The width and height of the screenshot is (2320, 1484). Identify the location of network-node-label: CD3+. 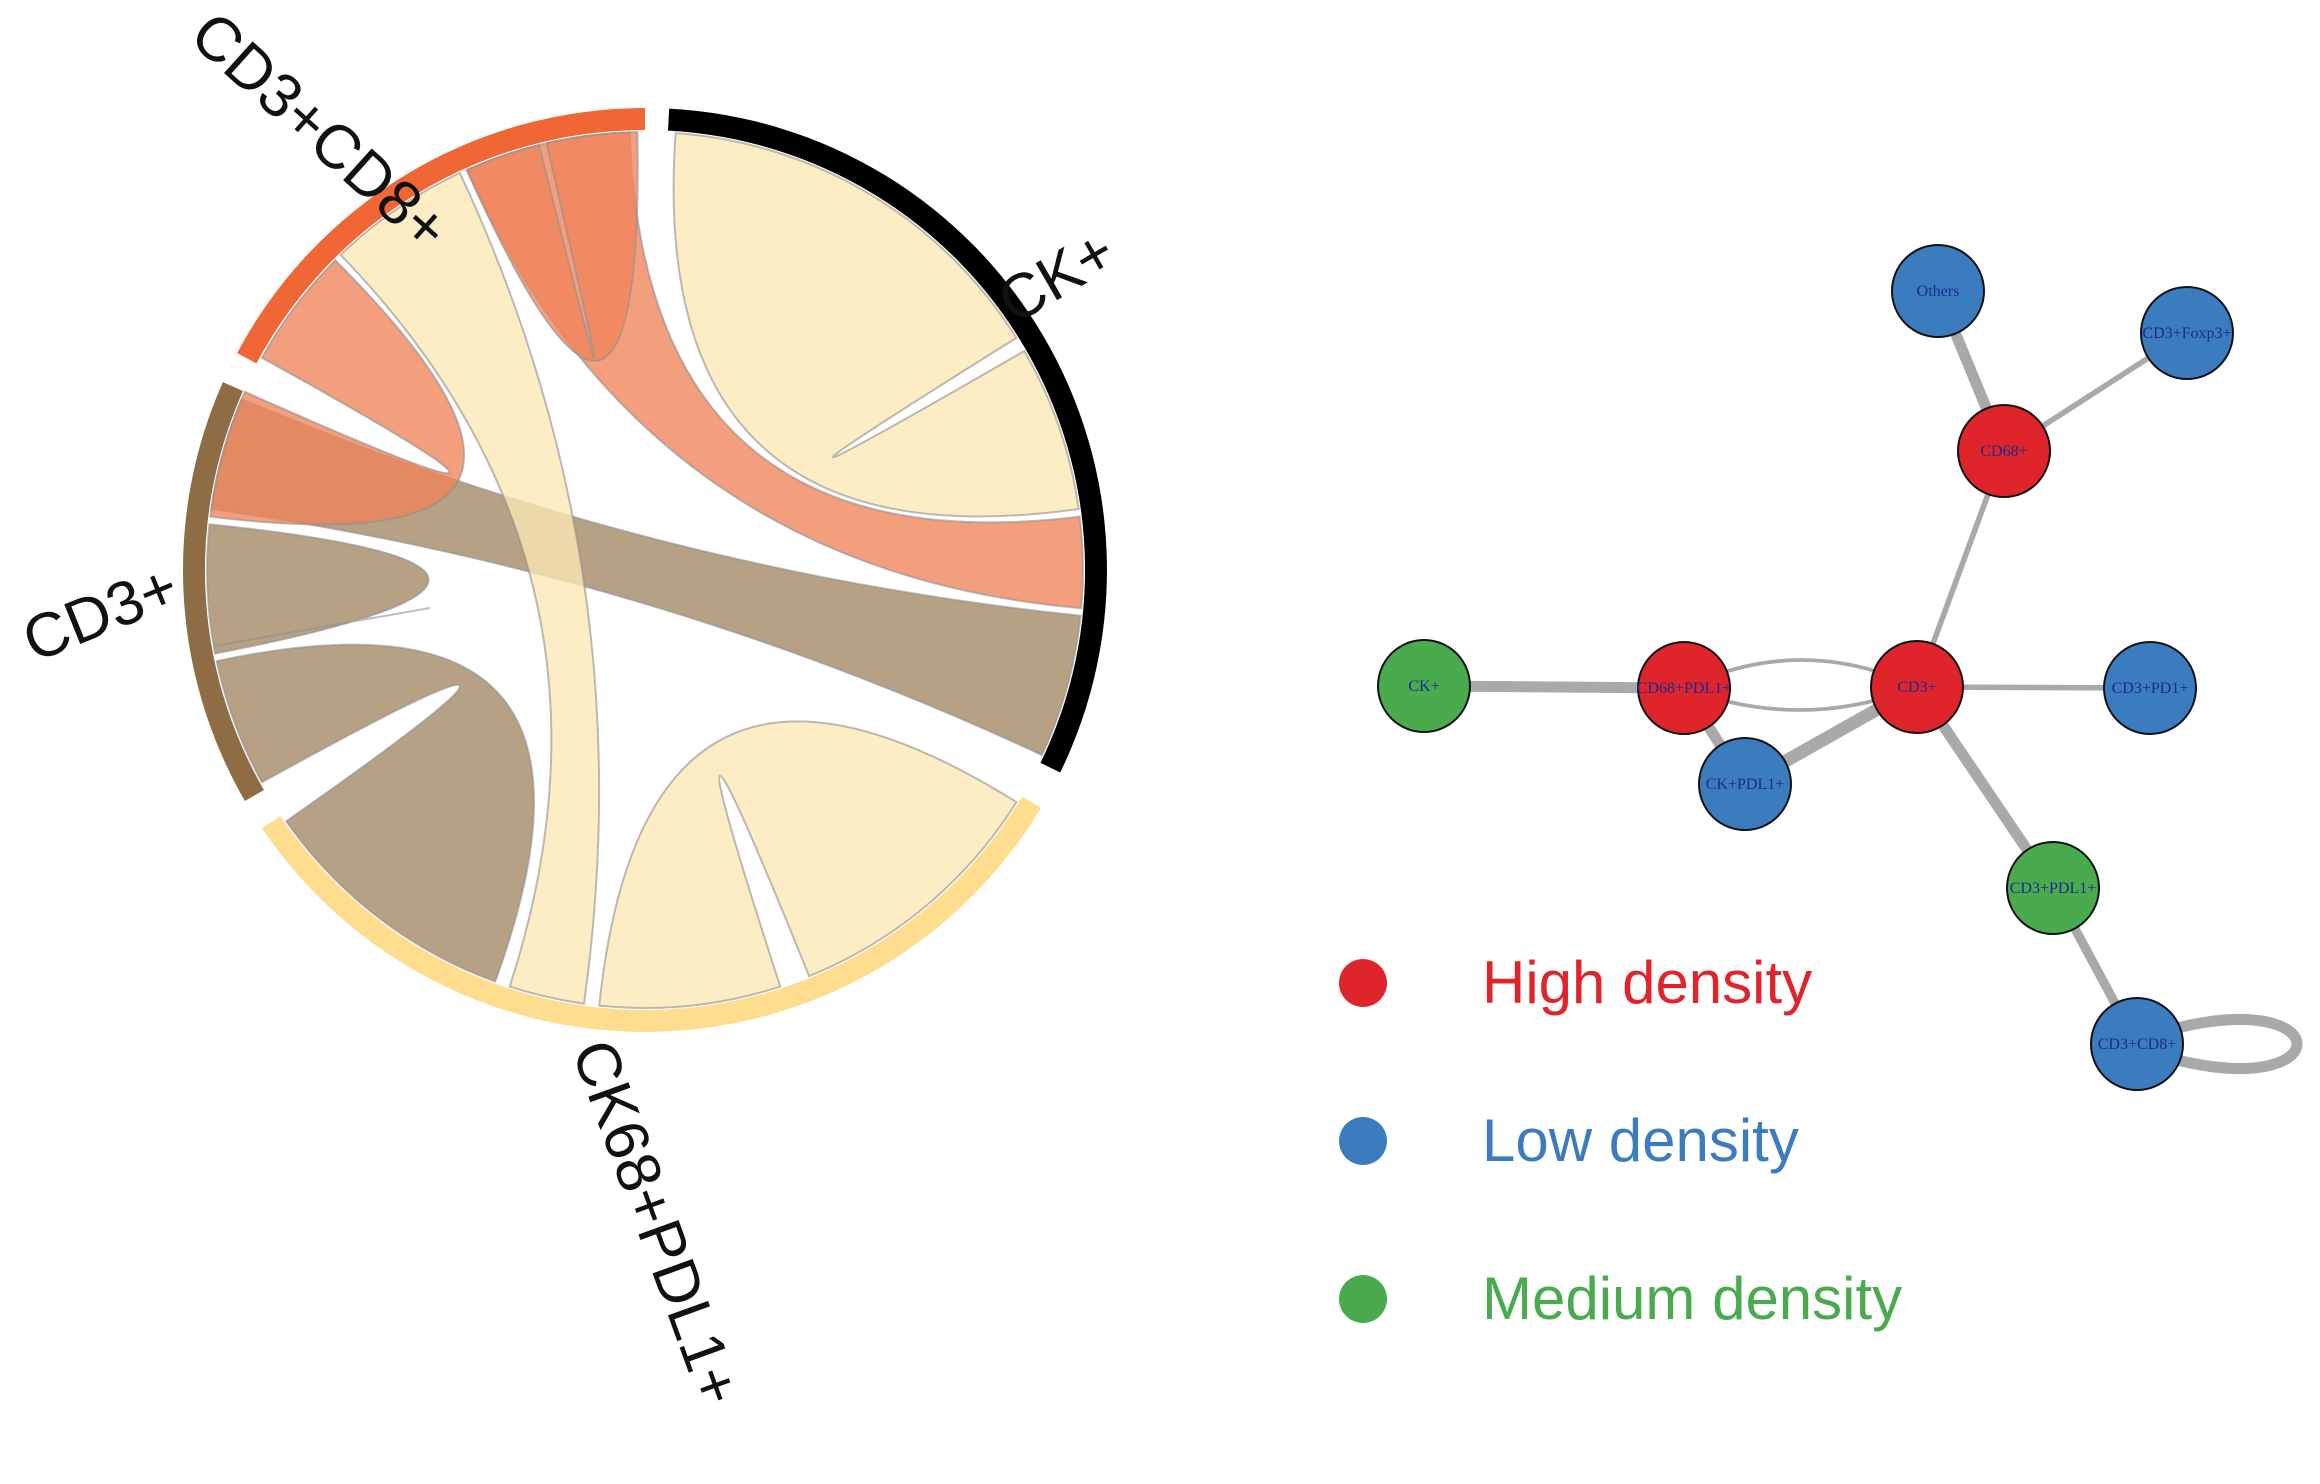
(1916, 687).